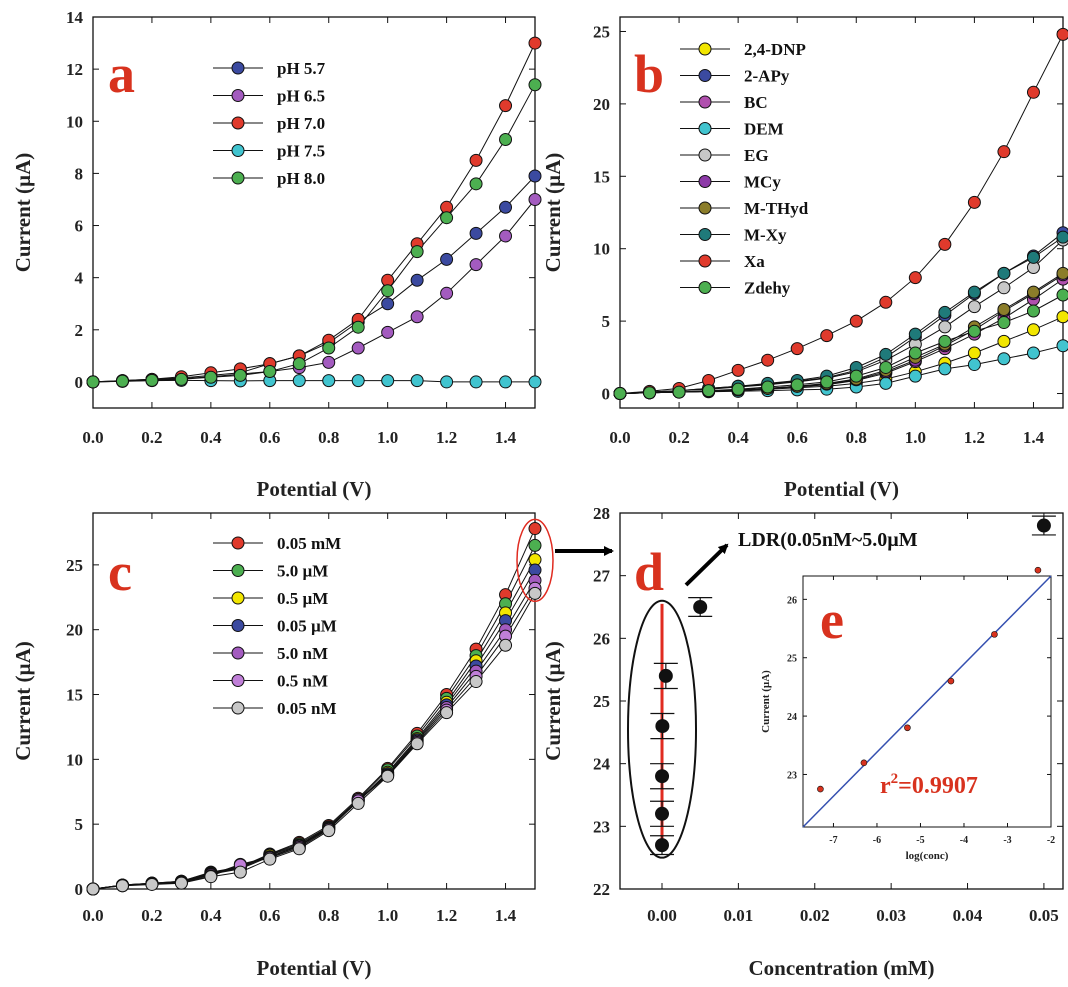 The width and height of the screenshot is (1068, 987). Describe the element at coordinates (79, 278) in the screenshot. I see `panel-a-y-tick-label: 4` at that location.